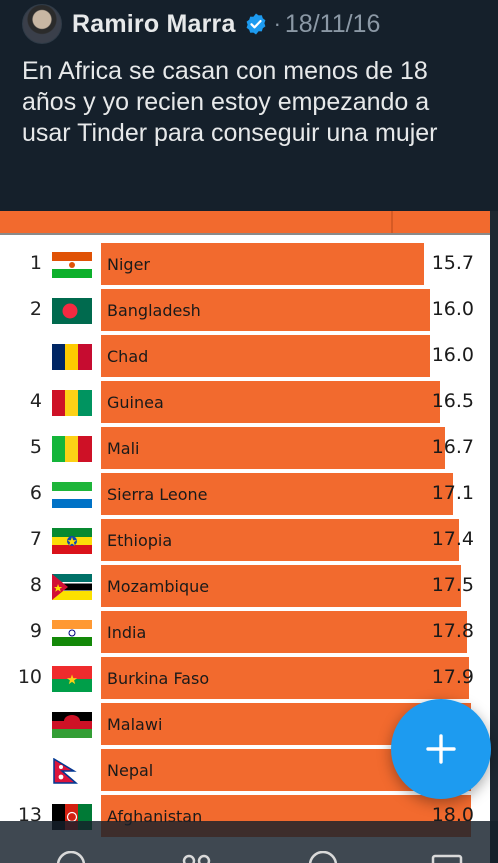 The height and width of the screenshot is (863, 498). What do you see at coordinates (35, 447) in the screenshot?
I see `row-rank: 5` at bounding box center [35, 447].